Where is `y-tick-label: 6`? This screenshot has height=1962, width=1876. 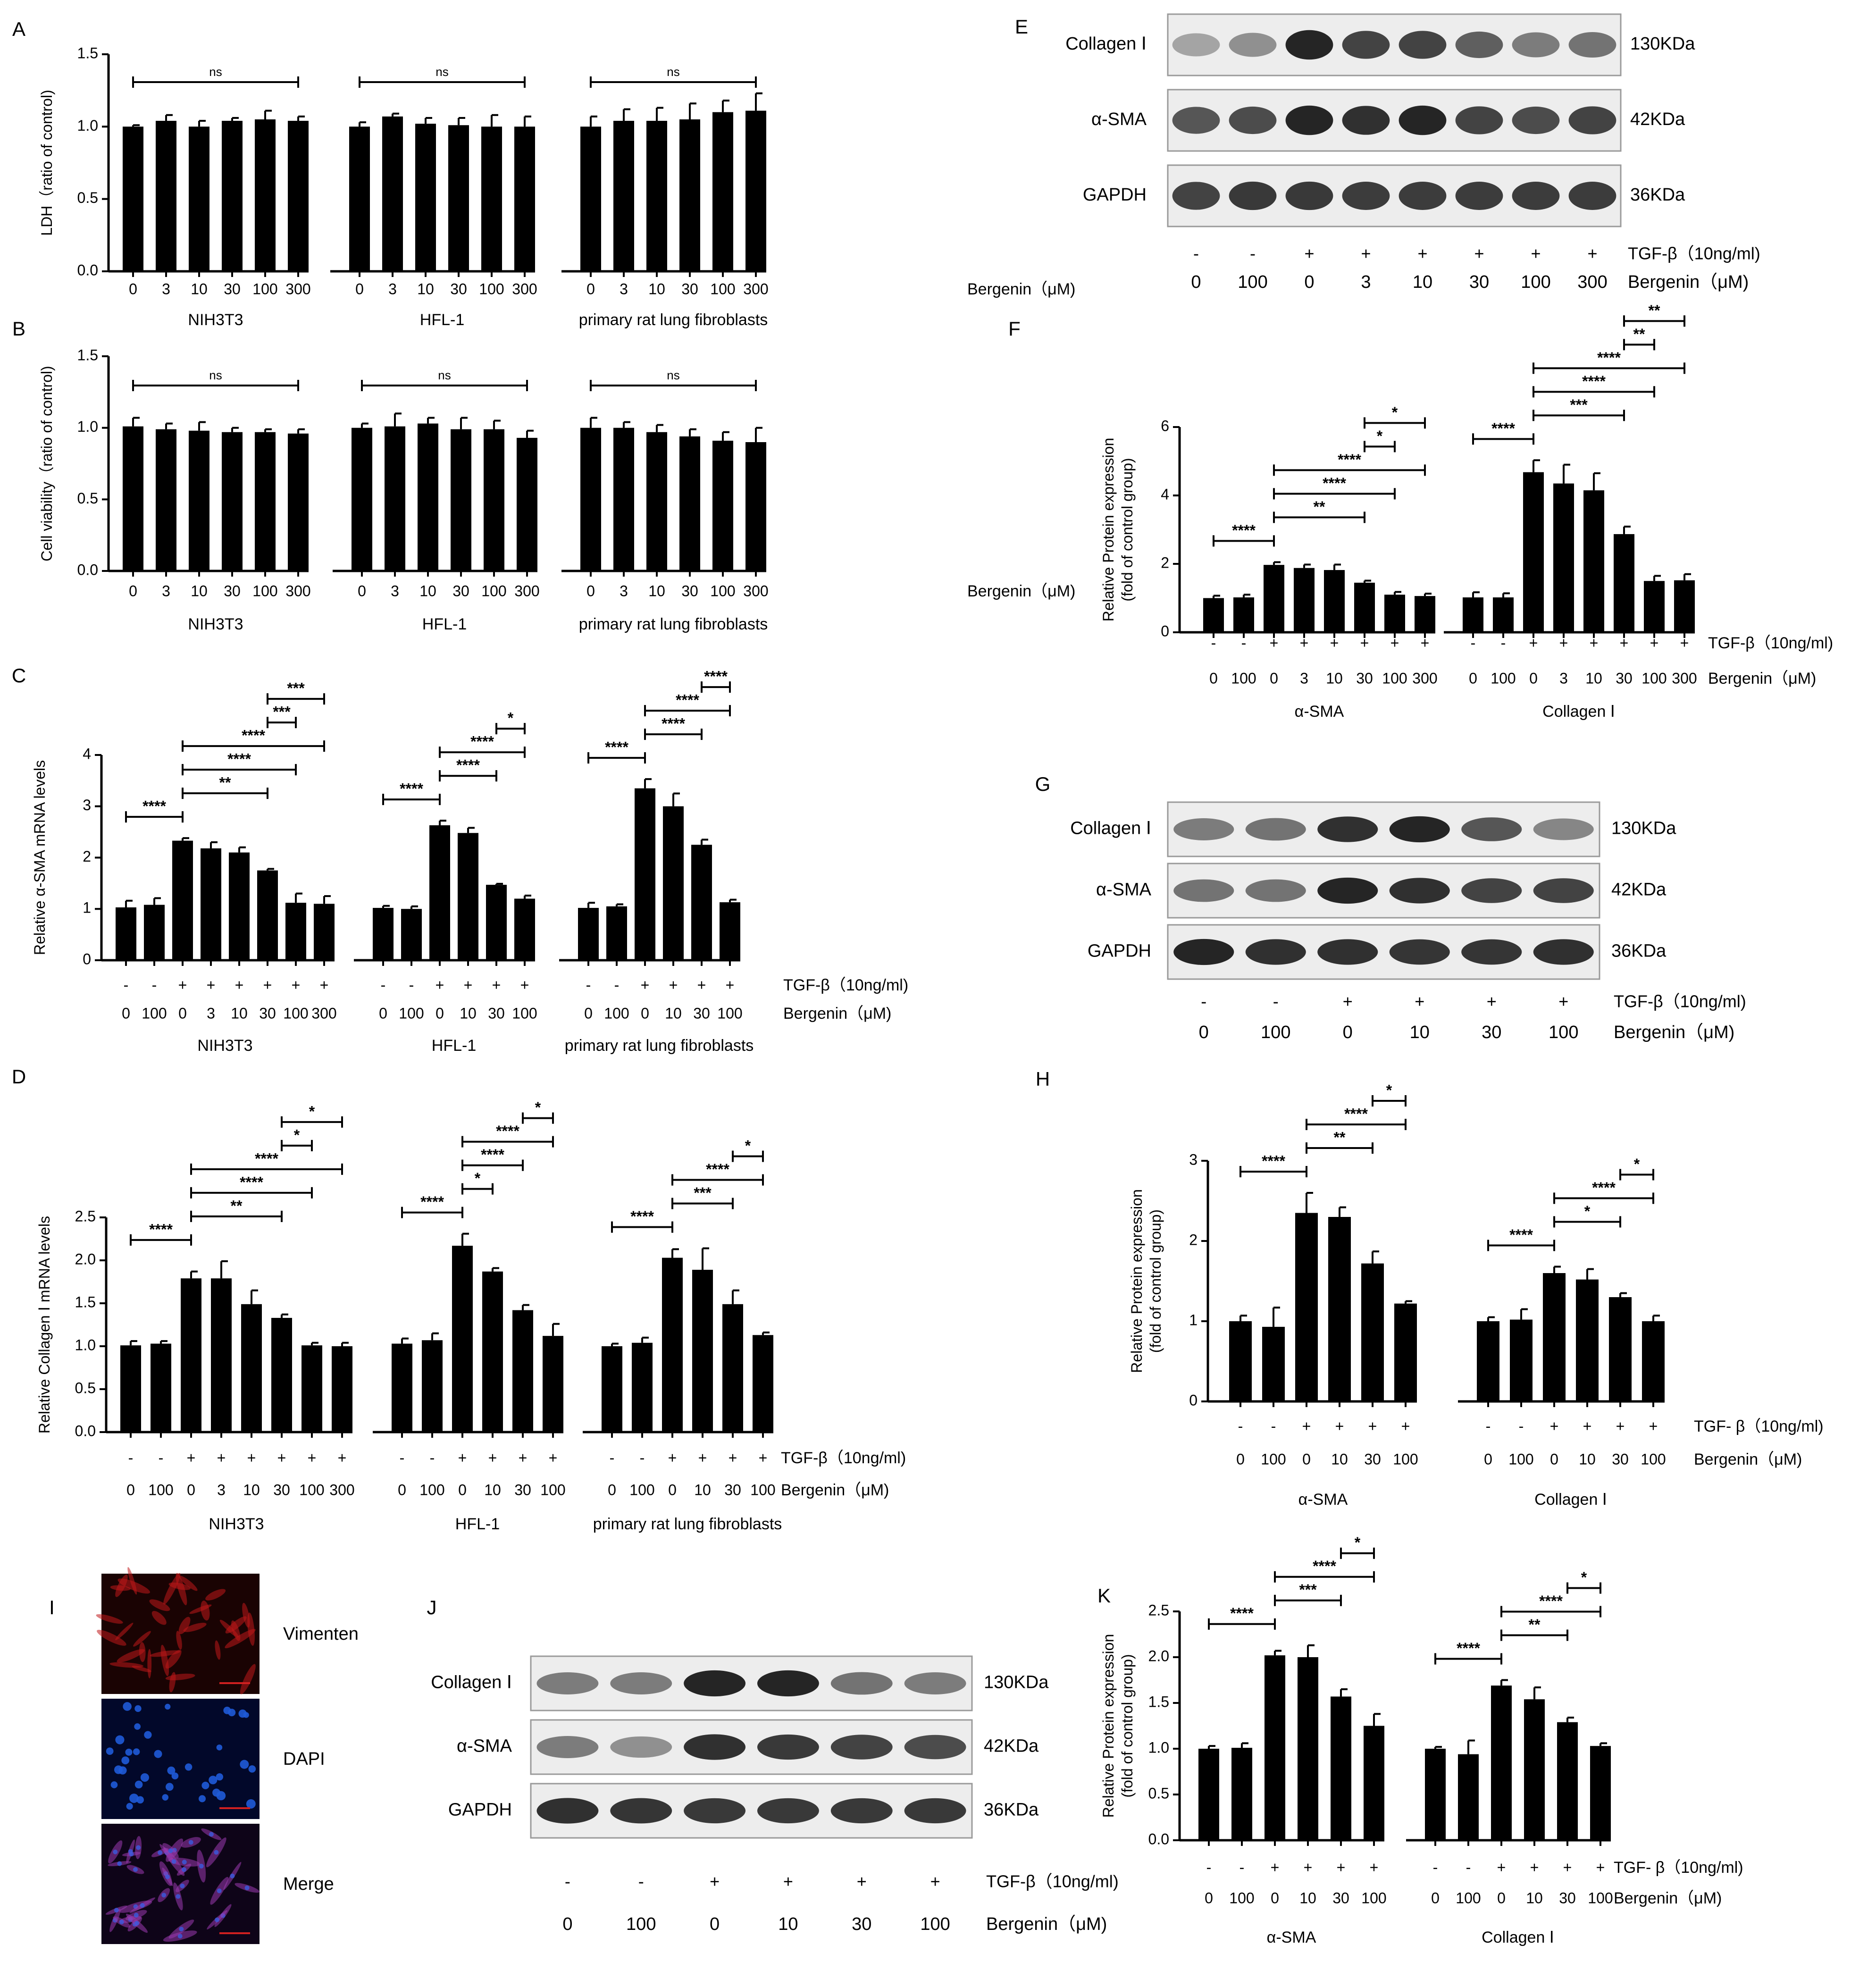
y-tick-label: 6 is located at coordinates (1165, 425).